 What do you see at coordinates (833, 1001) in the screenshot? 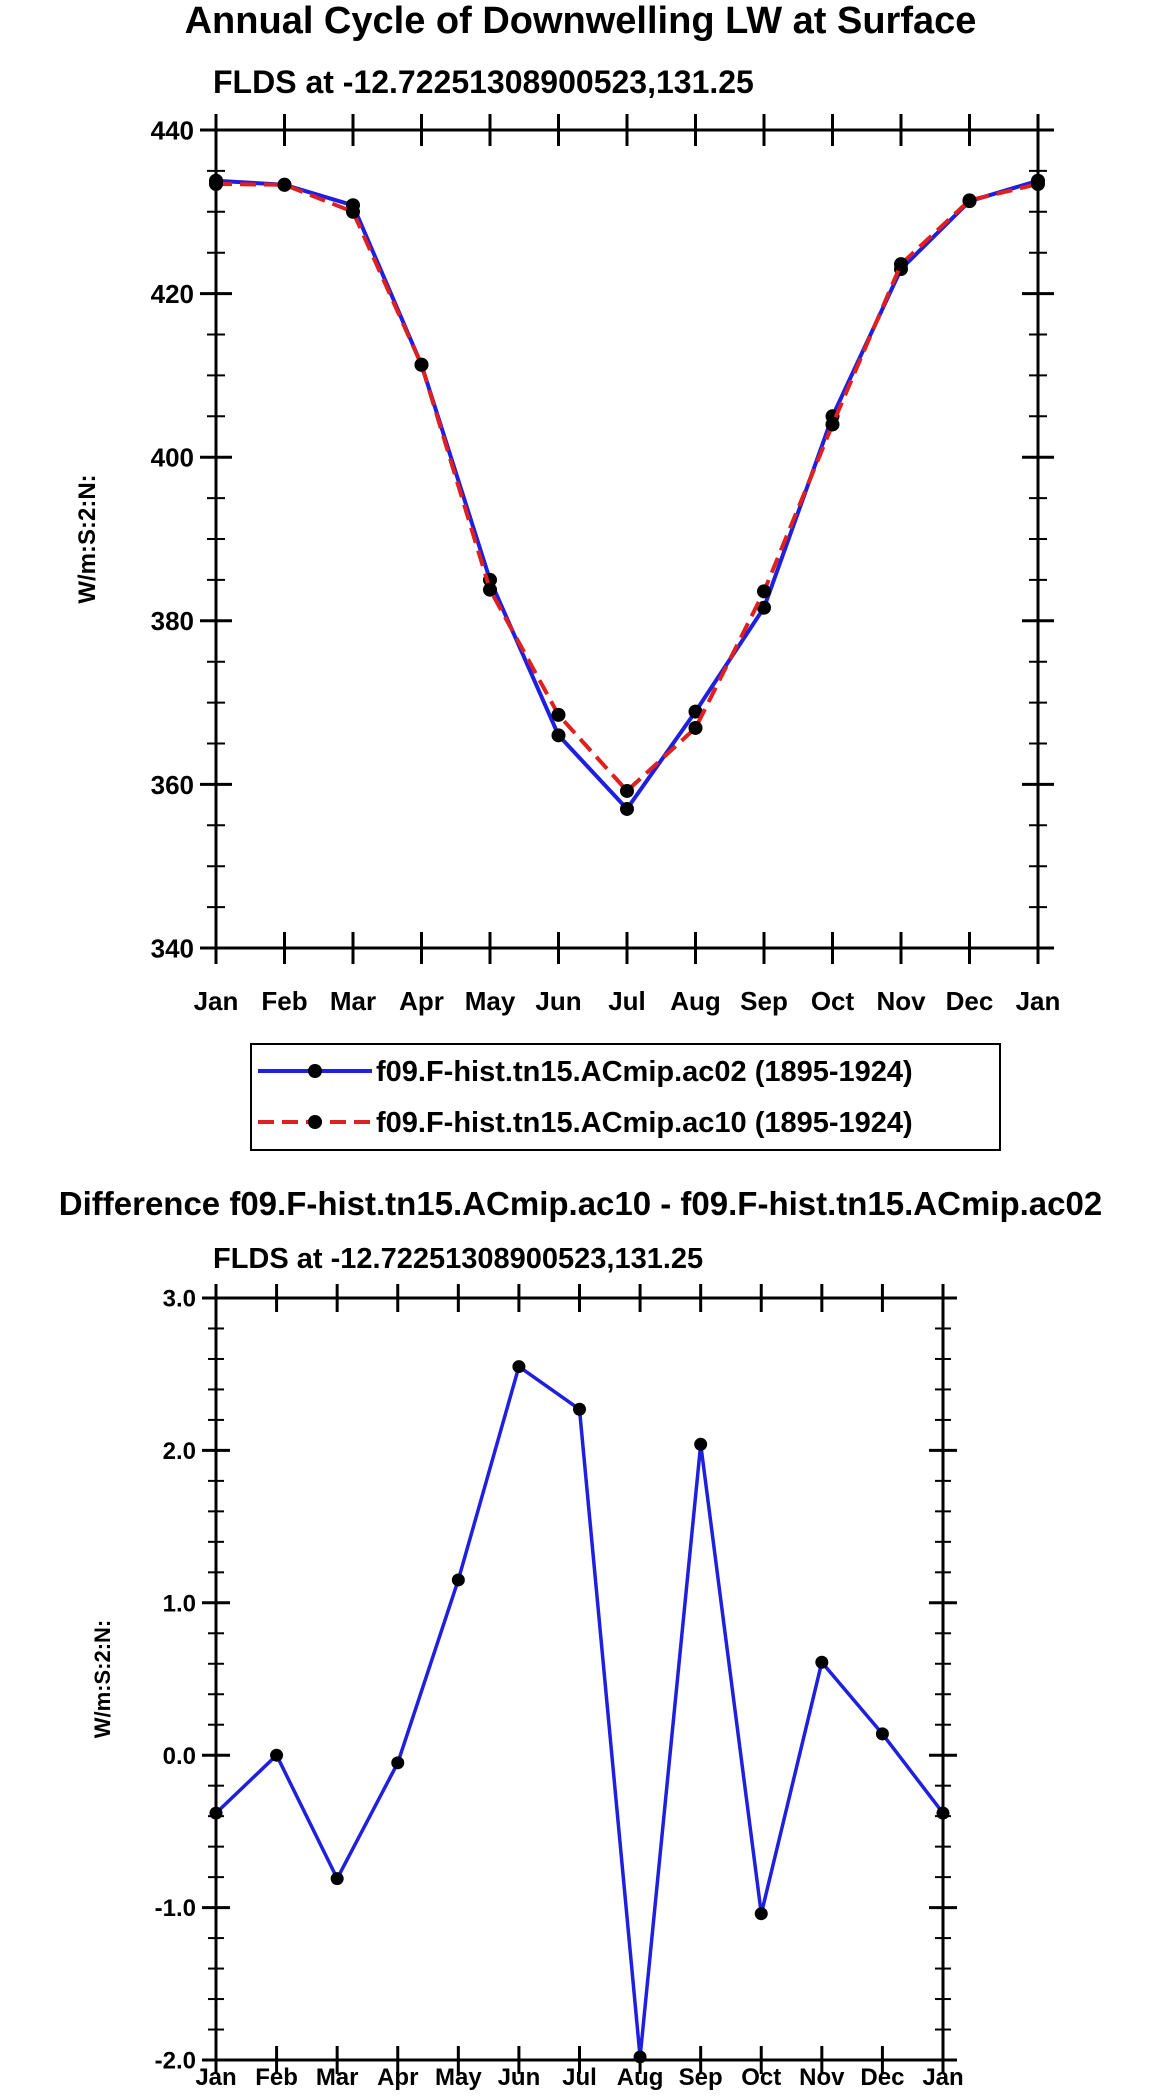
I see `chart1-xtick-label-oct: Oct` at bounding box center [833, 1001].